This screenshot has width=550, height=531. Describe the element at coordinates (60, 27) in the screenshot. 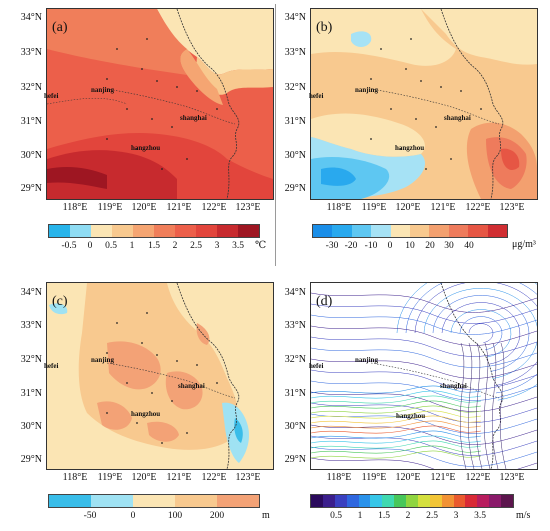

I see `panel-a-label: (a)` at that location.